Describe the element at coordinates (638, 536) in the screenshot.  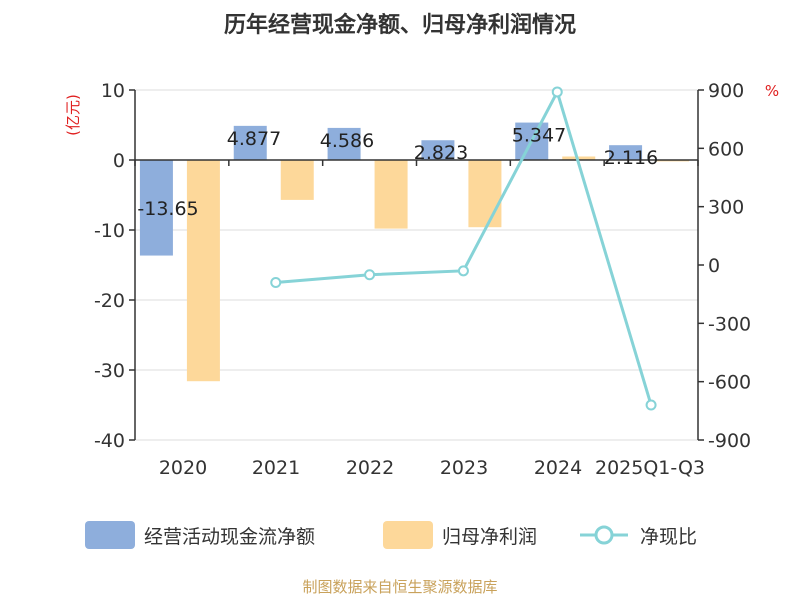
I see `legend-item-ratio: 净现比` at that location.